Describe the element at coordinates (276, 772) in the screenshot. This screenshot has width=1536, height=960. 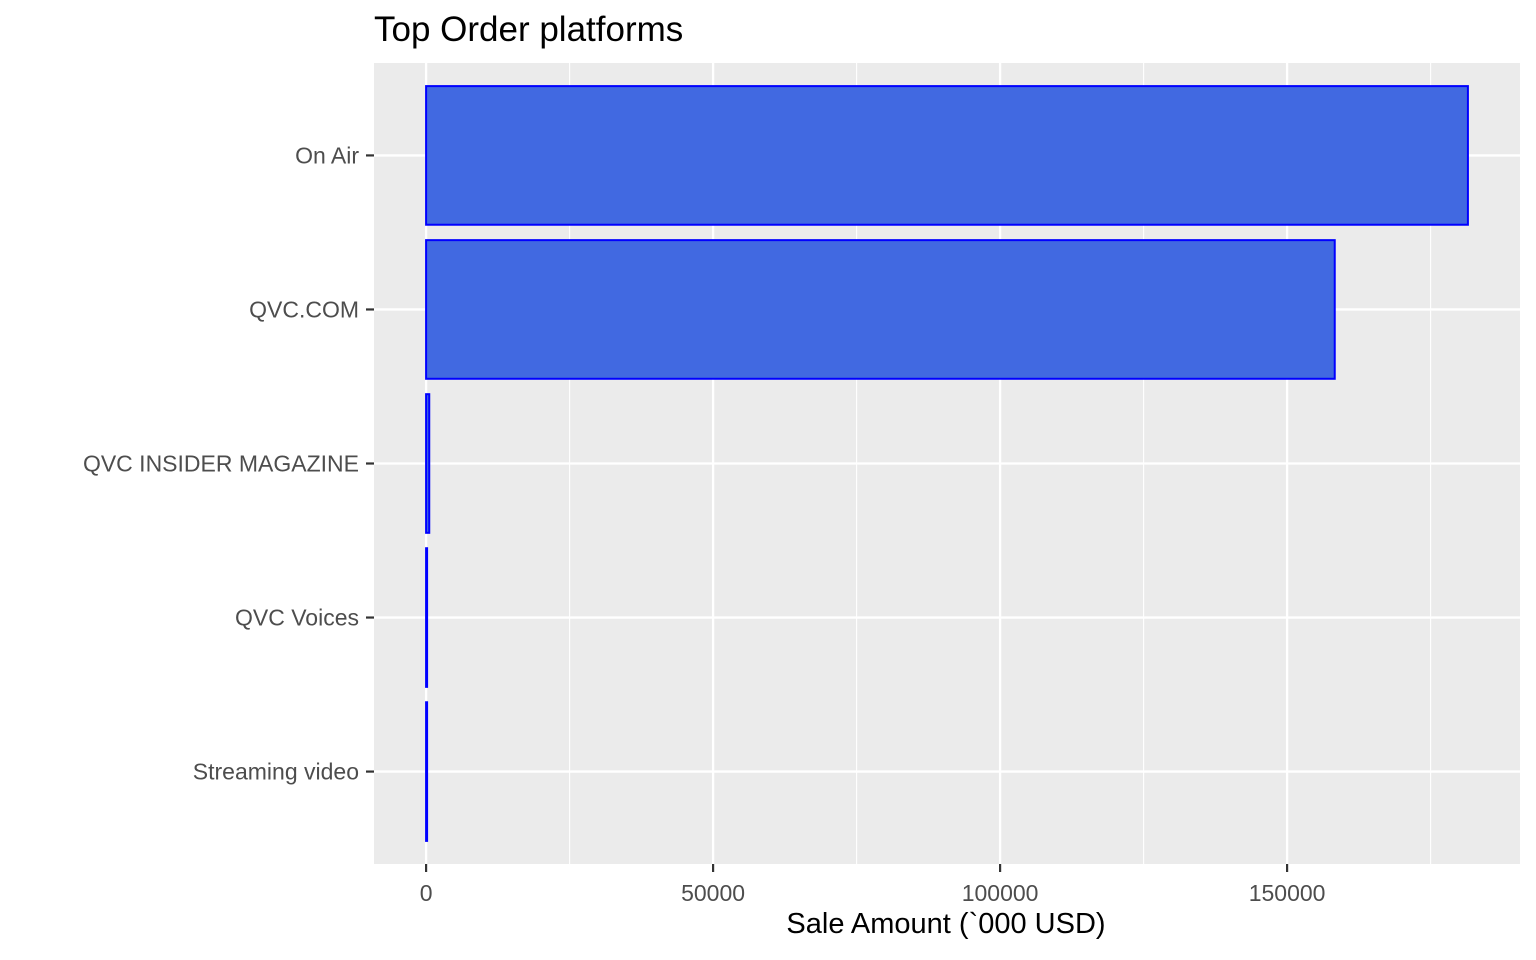
I see `y-tick-label: Streaming video` at that location.